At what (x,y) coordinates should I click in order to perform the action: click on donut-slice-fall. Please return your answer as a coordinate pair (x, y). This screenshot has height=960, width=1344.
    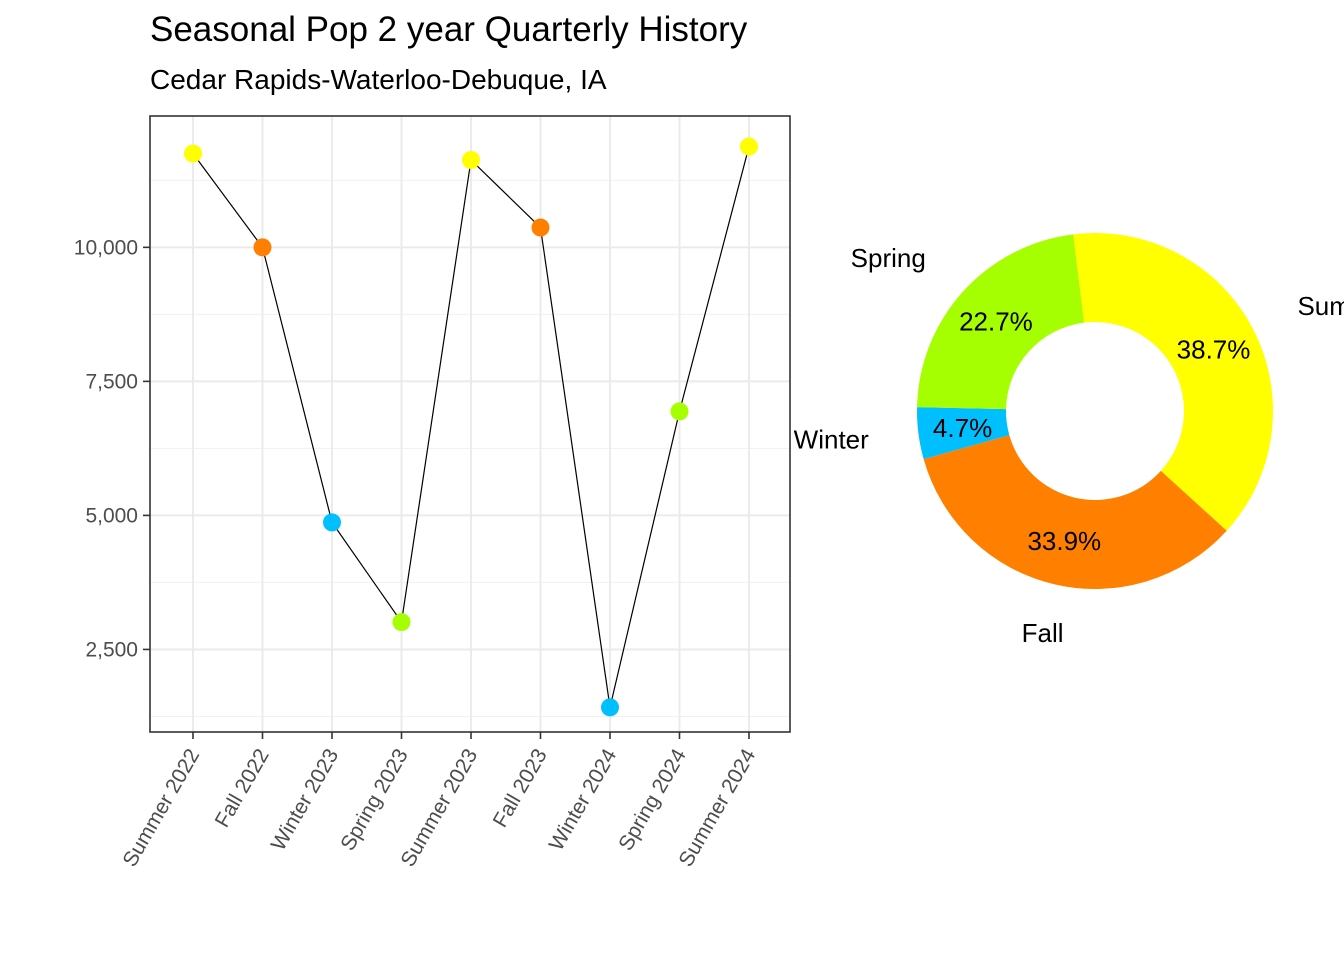
    Looking at the image, I should click on (1075, 512).